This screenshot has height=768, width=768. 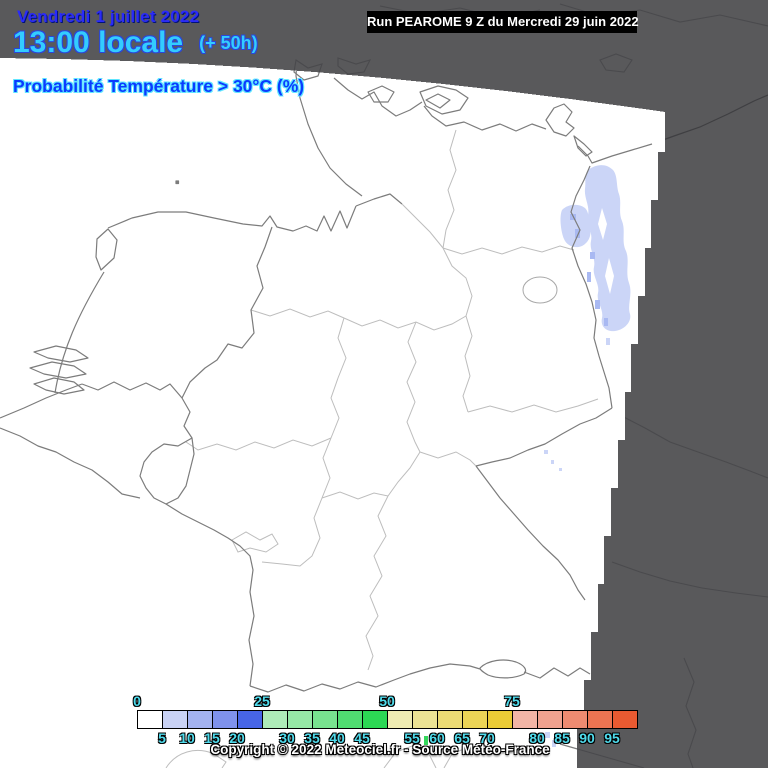 What do you see at coordinates (98, 42) in the screenshot?
I see `forecast-time-label: 13:00 locale` at bounding box center [98, 42].